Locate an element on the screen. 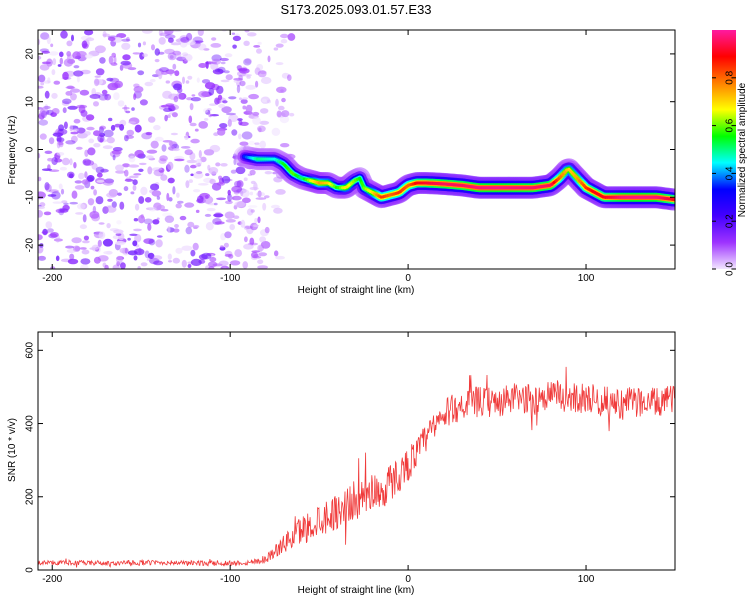  spectrogram-y-axis-label: Frequency (Hz) is located at coordinates (12, 150).